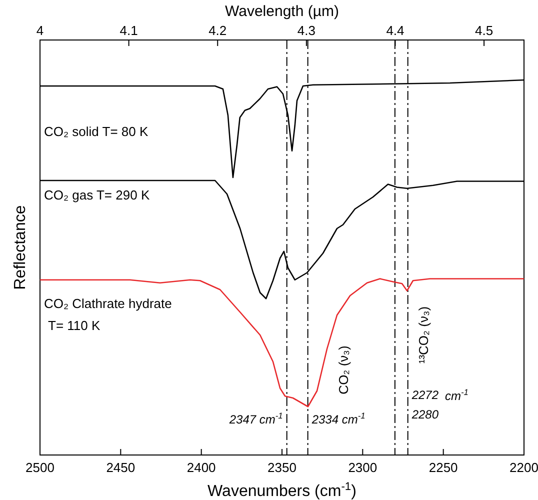 The image size is (538, 500). What do you see at coordinates (217, 30) in the screenshot?
I see `x2-tick-label: 4.2` at bounding box center [217, 30].